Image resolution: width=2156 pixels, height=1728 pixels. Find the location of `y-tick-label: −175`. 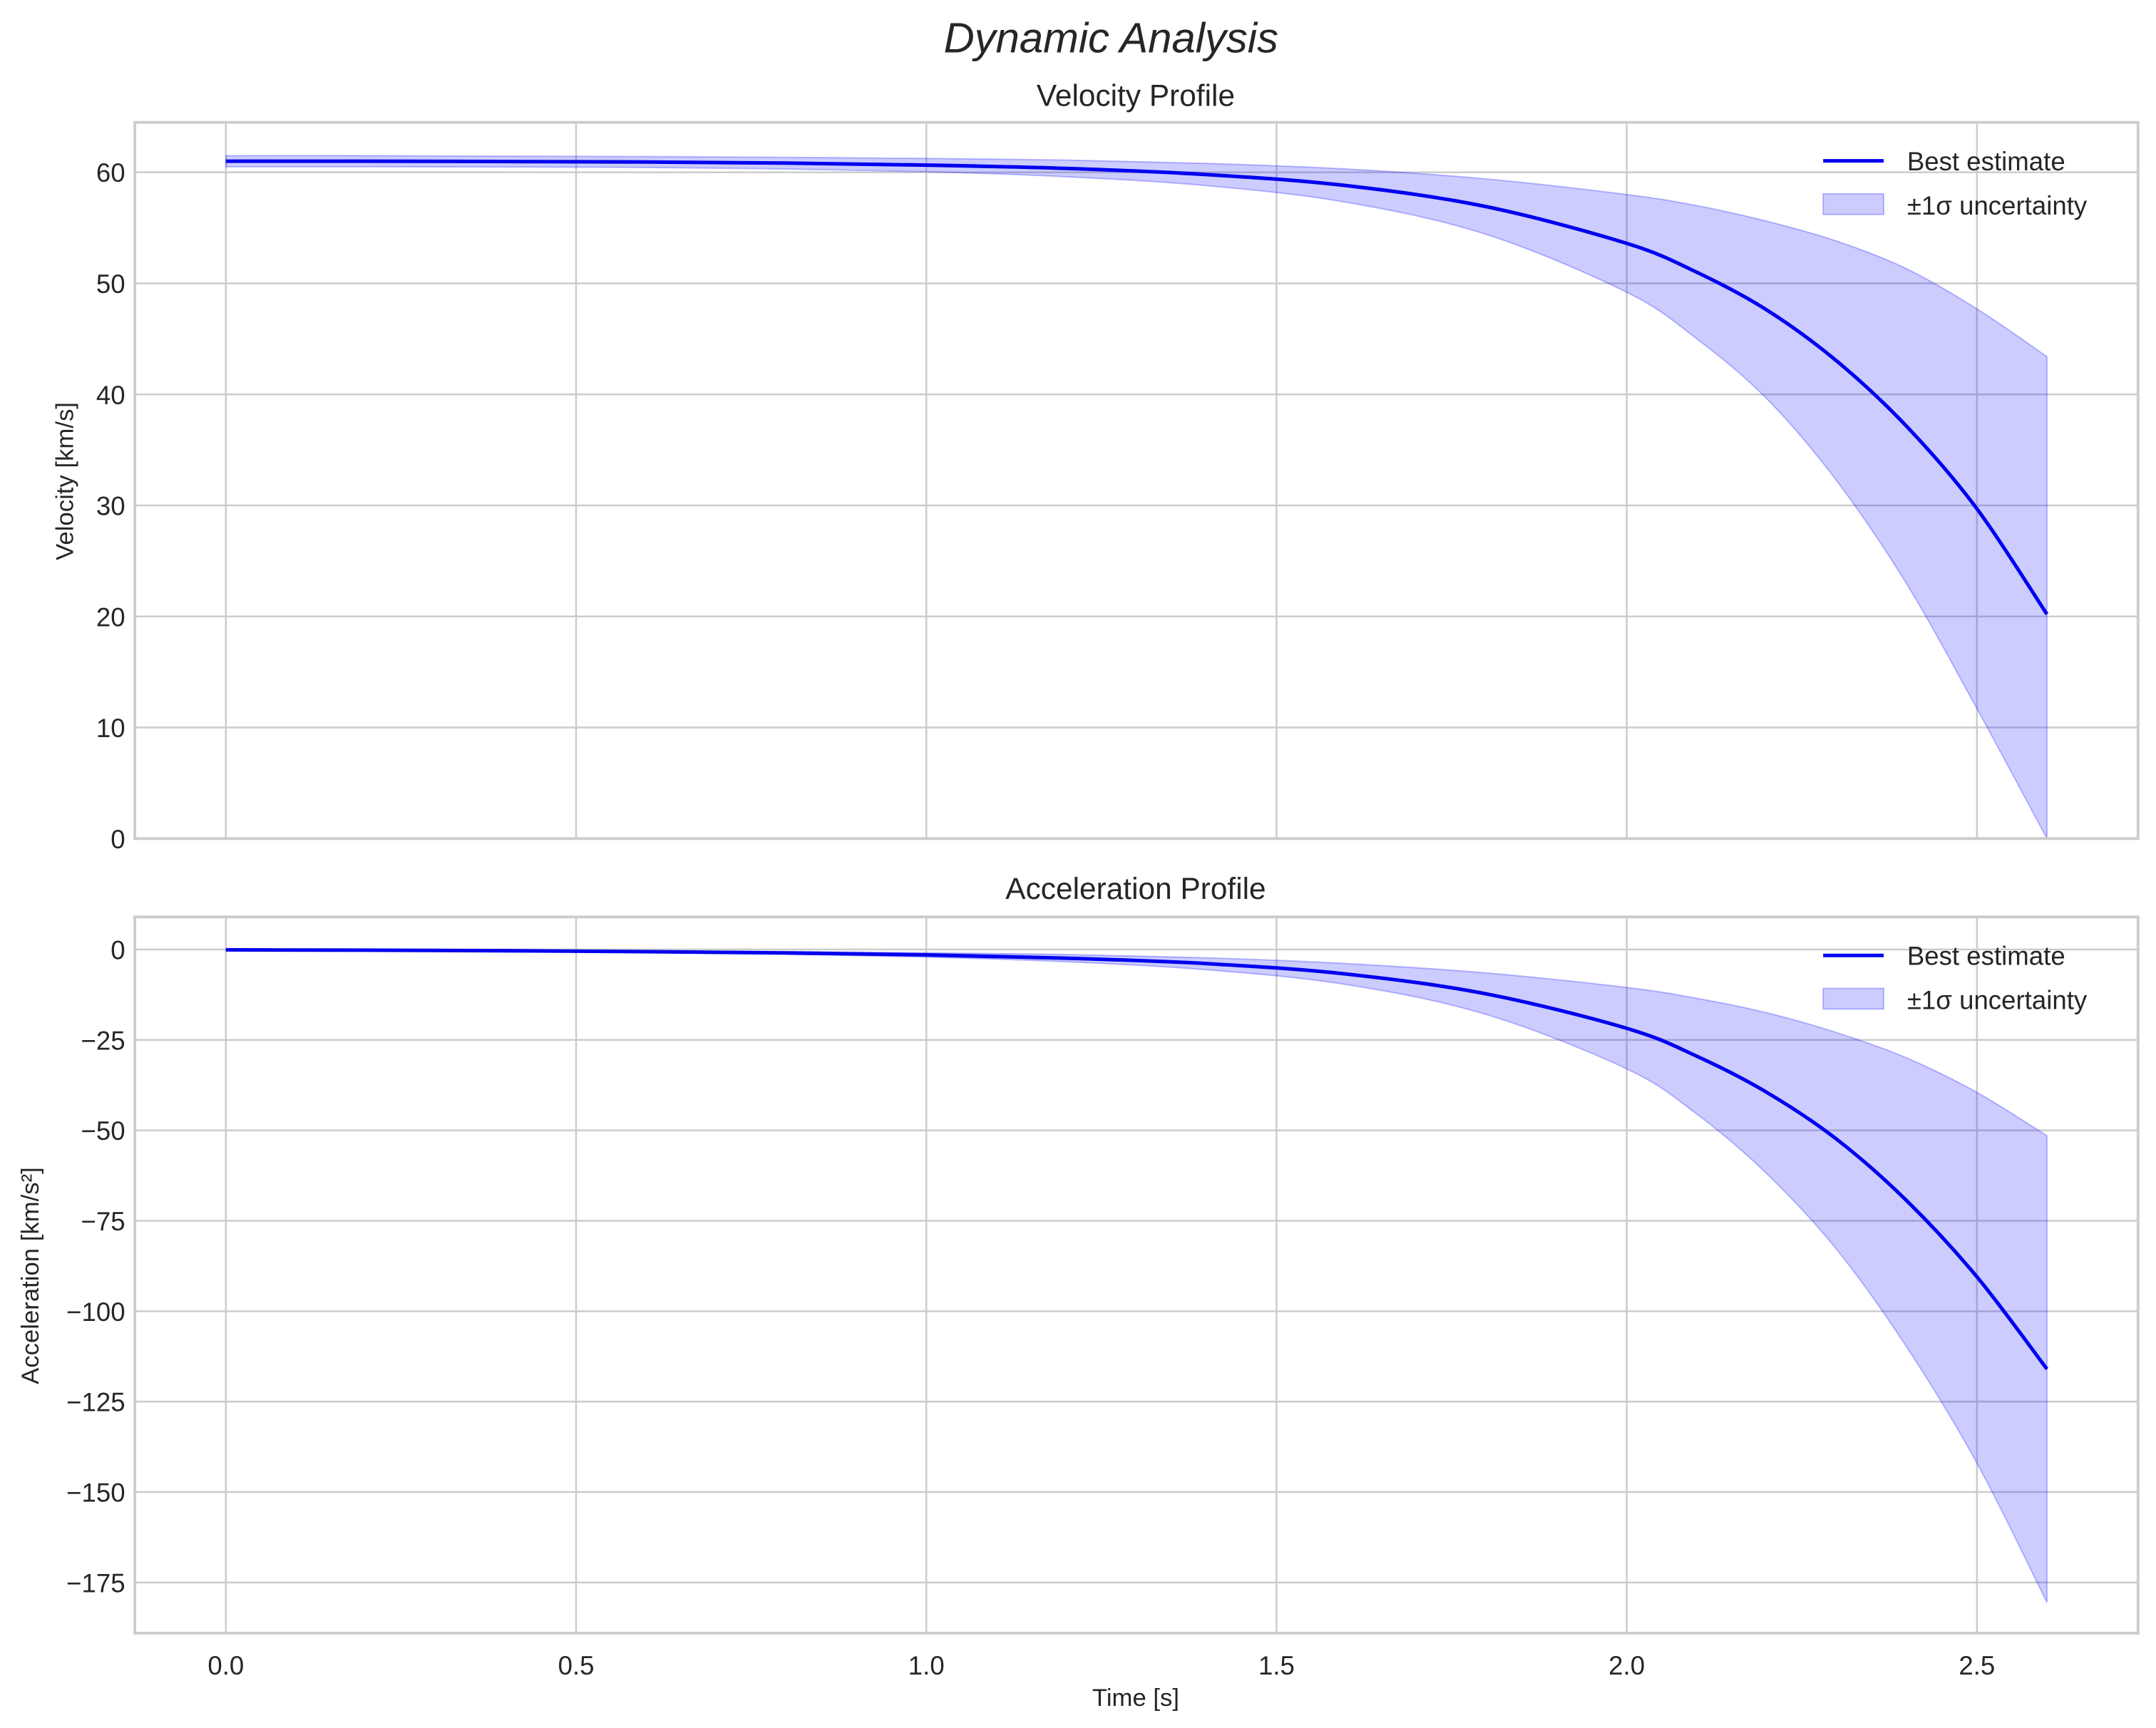

y-tick-label: −175 is located at coordinates (95, 1583).